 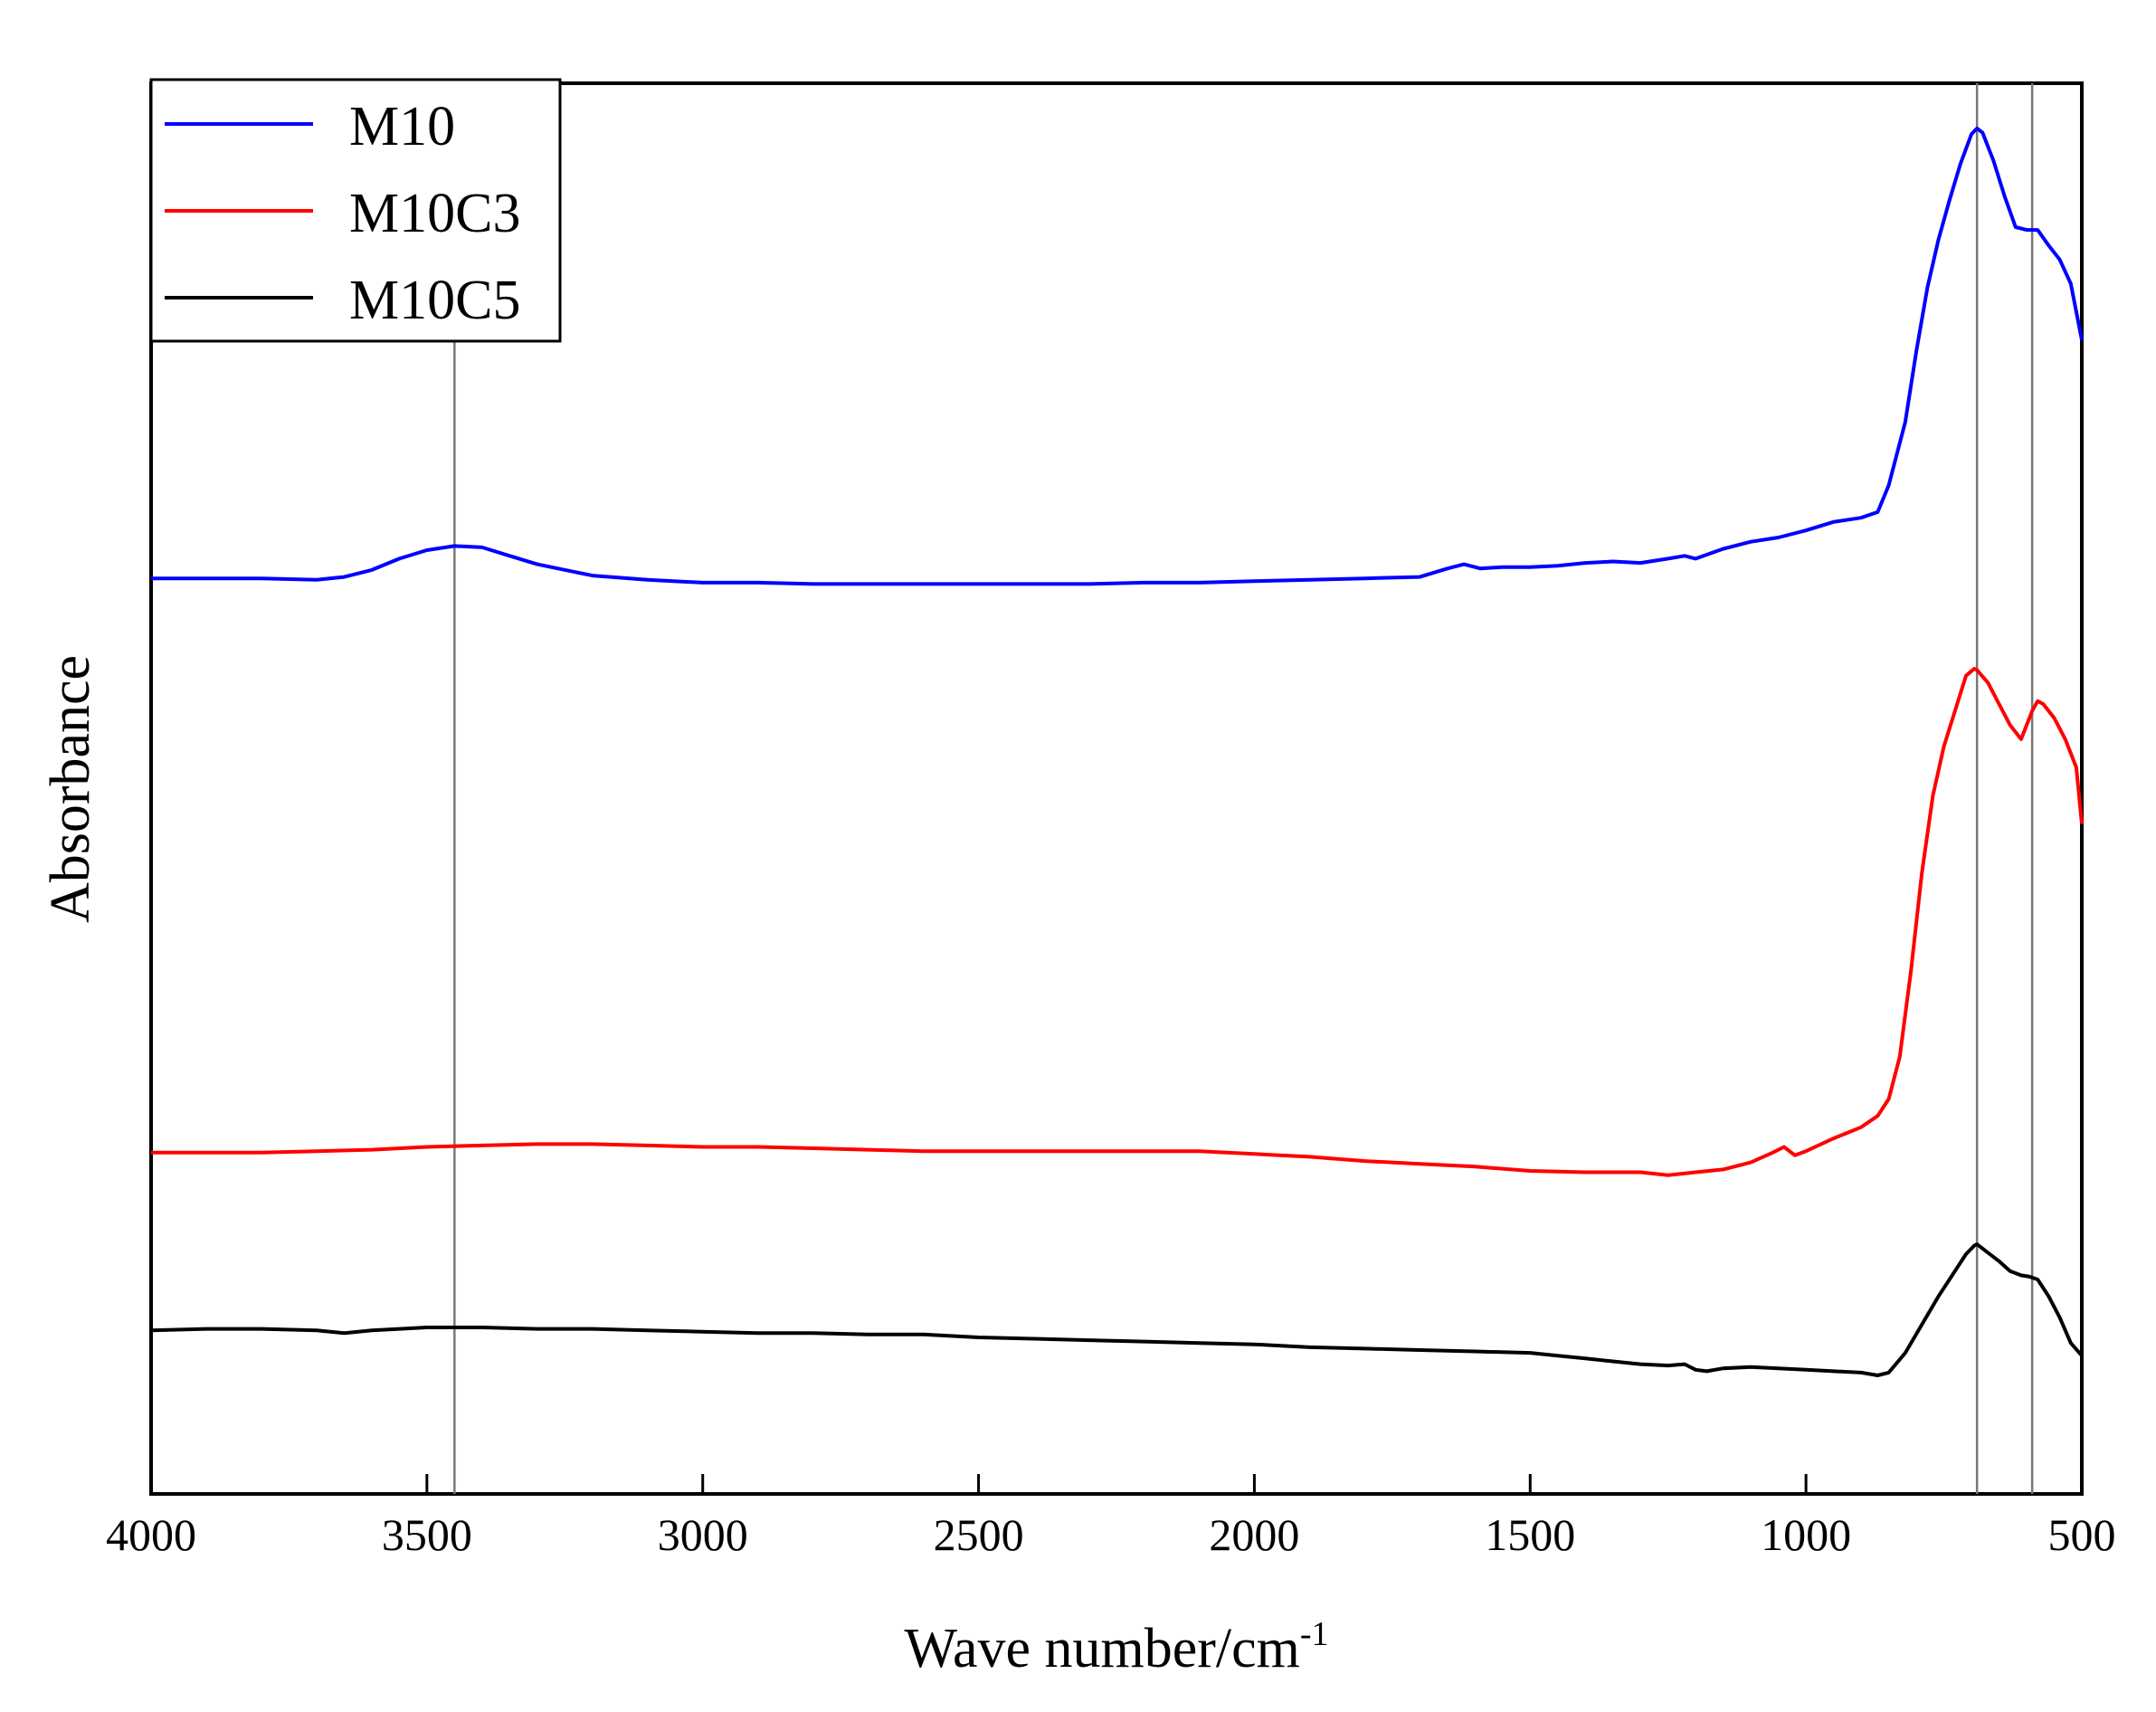 What do you see at coordinates (1806, 1534) in the screenshot?
I see `x-tick-label-1000: 1000` at bounding box center [1806, 1534].